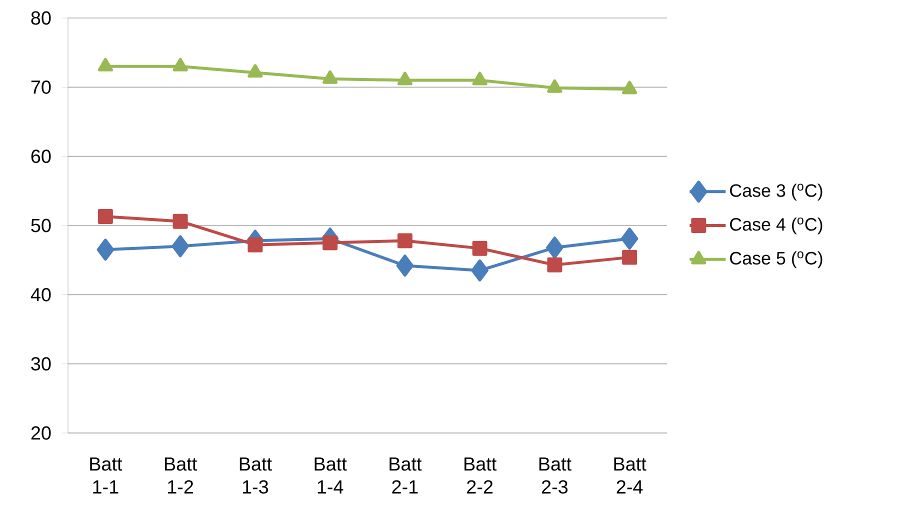  What do you see at coordinates (41, 433) in the screenshot?
I see `y-tick-label: 20` at bounding box center [41, 433].